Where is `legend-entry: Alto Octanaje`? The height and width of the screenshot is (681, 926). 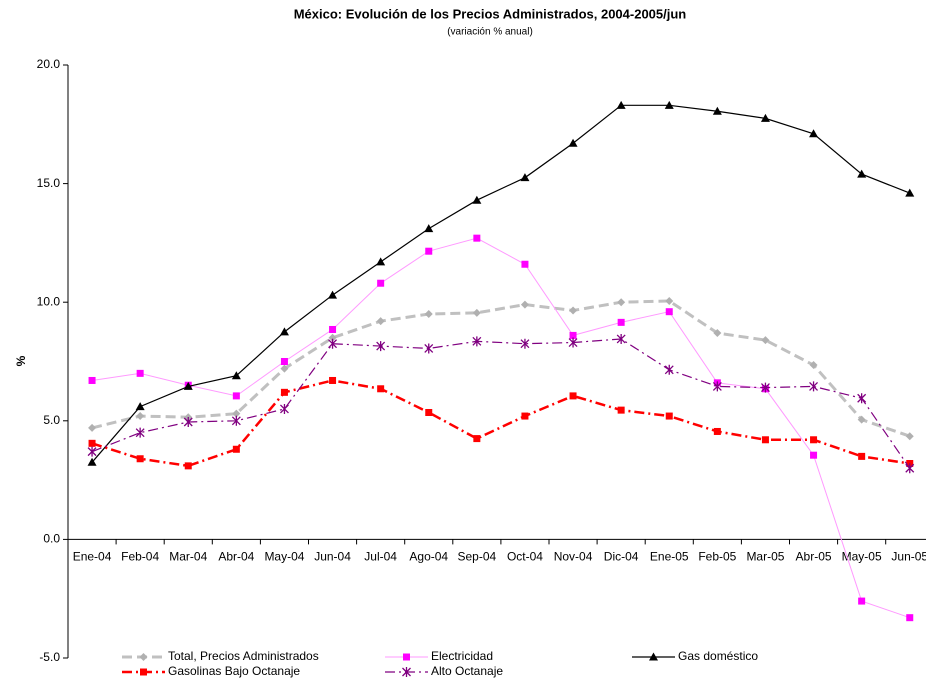 legend-entry: Alto Octanaje is located at coordinates (444, 671).